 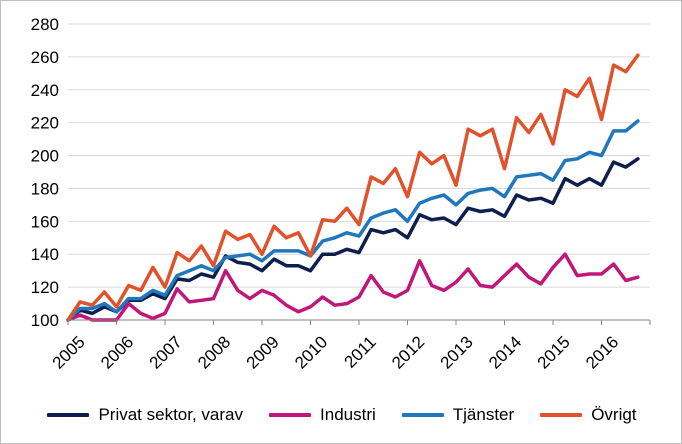 I want to click on legend-swatch-industri, so click(x=290, y=415).